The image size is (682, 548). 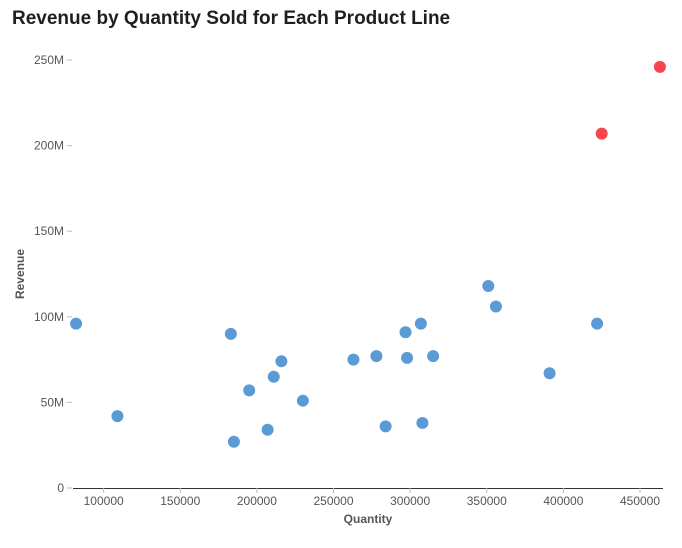 I want to click on x-tick-label: 300000, so click(x=410, y=501).